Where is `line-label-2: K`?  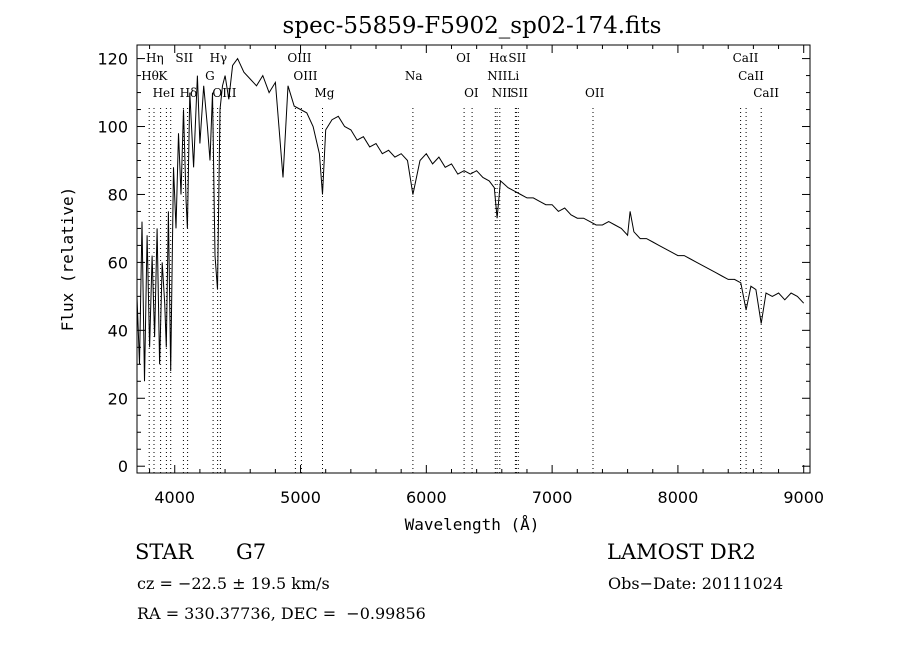 line-label-2: K is located at coordinates (163, 76).